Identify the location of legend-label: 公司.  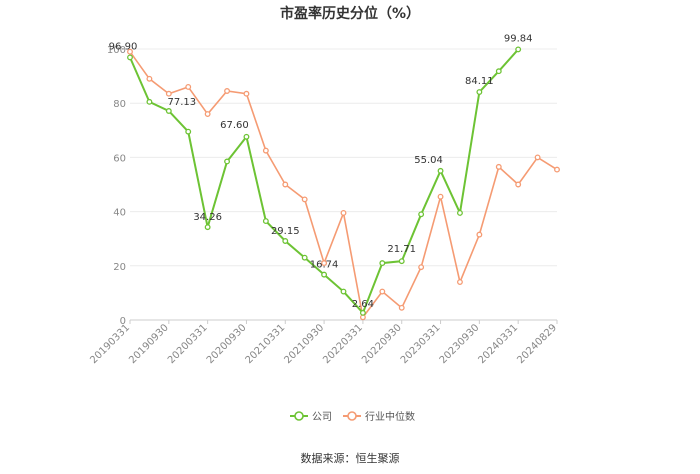
(322, 417).